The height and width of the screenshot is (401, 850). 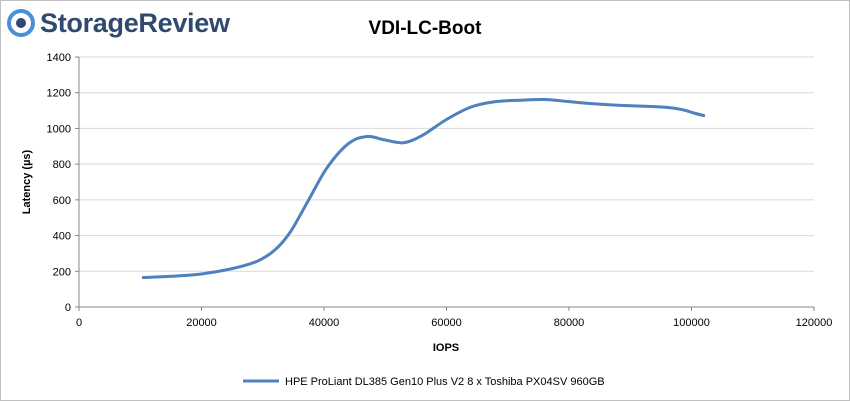 What do you see at coordinates (569, 323) in the screenshot?
I see `x-tick-label: 80000` at bounding box center [569, 323].